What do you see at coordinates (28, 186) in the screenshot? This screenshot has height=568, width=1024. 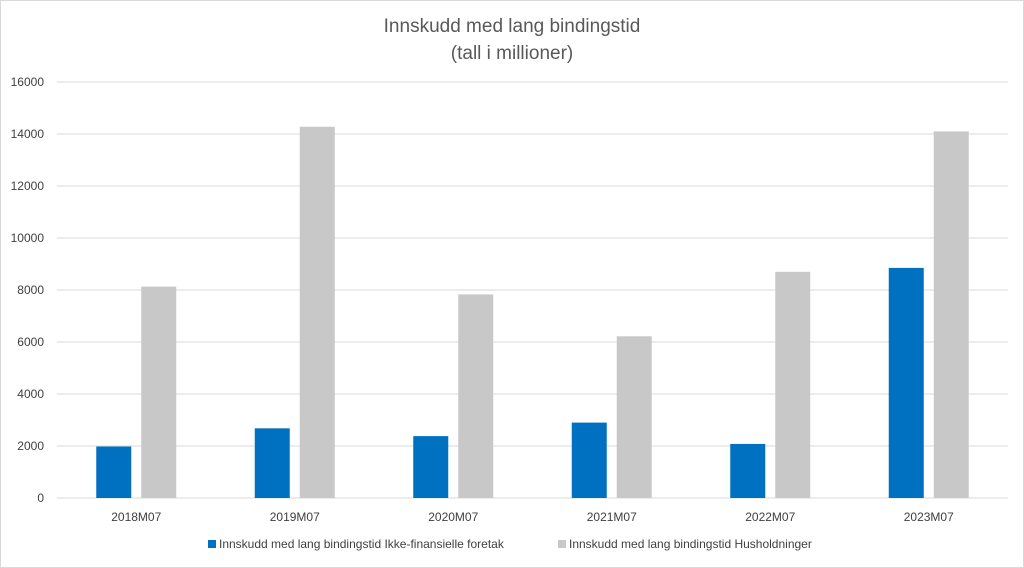 I see `y-tick-label: 12000` at bounding box center [28, 186].